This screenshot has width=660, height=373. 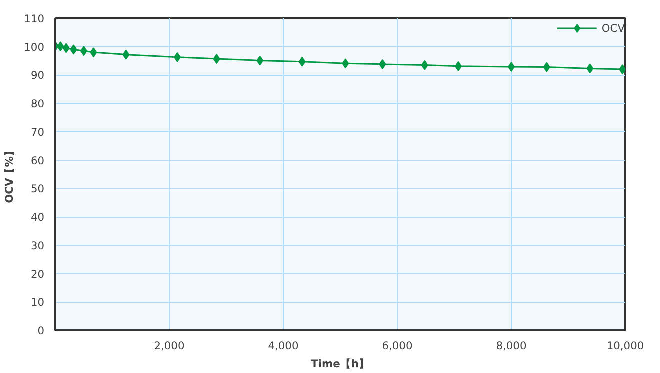 I want to click on y-axis-title: OCV【%】, so click(x=9, y=175).